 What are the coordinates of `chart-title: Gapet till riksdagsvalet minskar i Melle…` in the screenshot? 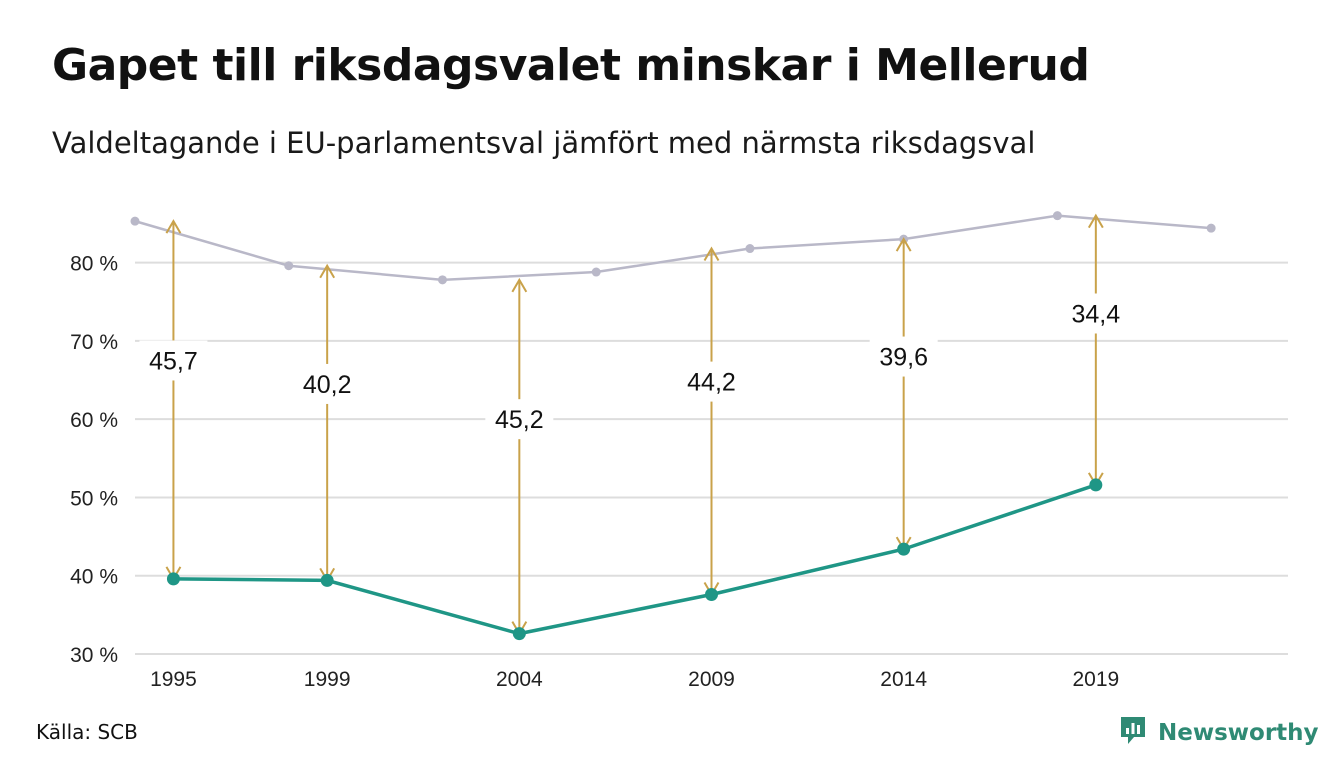 It's located at (571, 65).